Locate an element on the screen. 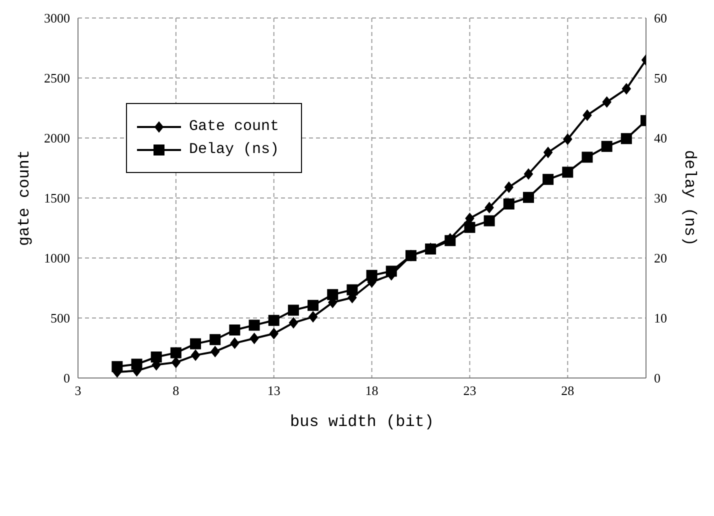 This screenshot has height=516, width=714. y-tick-label: 1000 is located at coordinates (57, 258).